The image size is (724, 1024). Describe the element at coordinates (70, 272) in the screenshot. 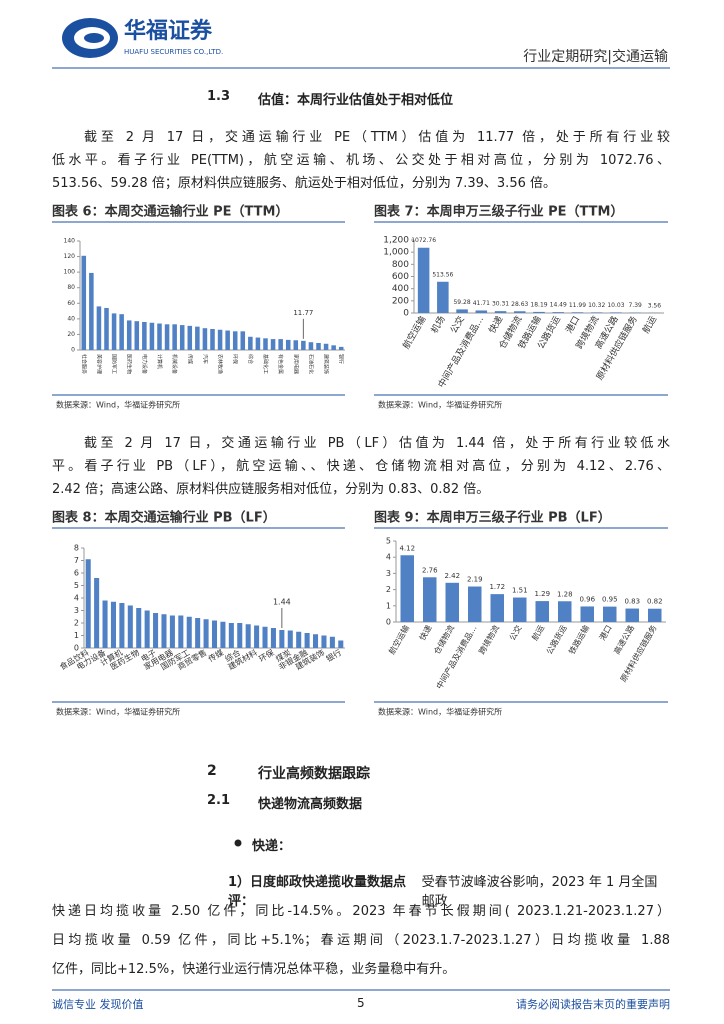

I see `y-tick-label: 100` at that location.